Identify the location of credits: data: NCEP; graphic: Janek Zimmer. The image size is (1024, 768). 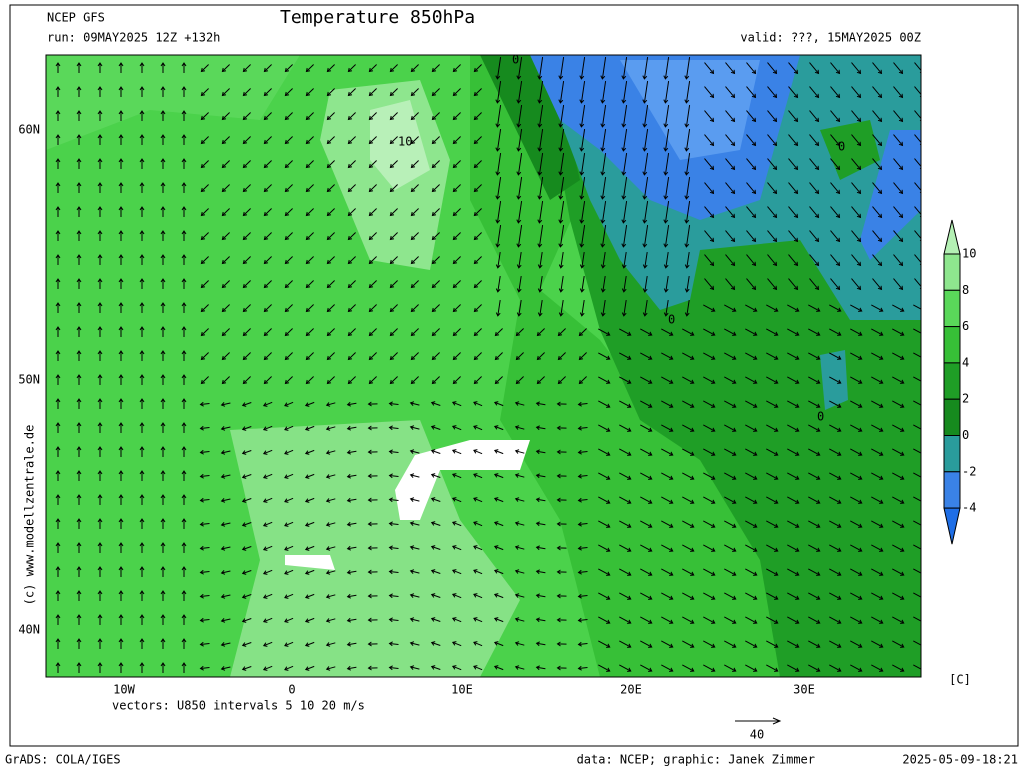
(696, 760).